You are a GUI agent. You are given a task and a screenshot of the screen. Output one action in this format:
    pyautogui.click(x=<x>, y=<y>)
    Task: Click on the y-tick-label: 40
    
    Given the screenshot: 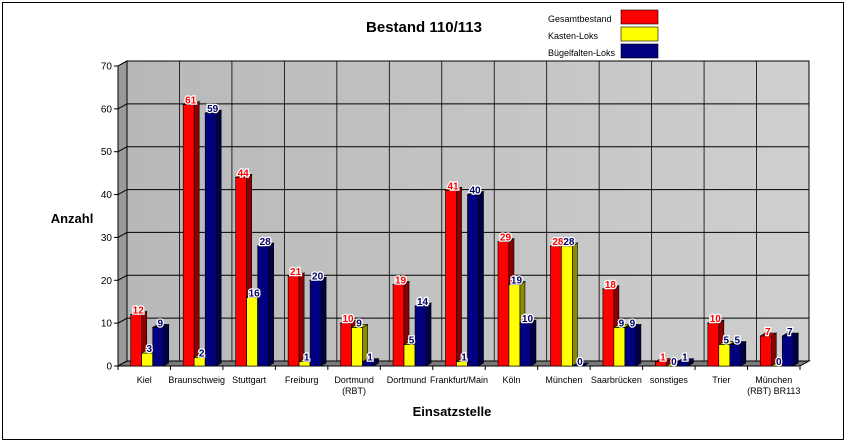 What is the action you would take?
    pyautogui.click(x=107, y=195)
    